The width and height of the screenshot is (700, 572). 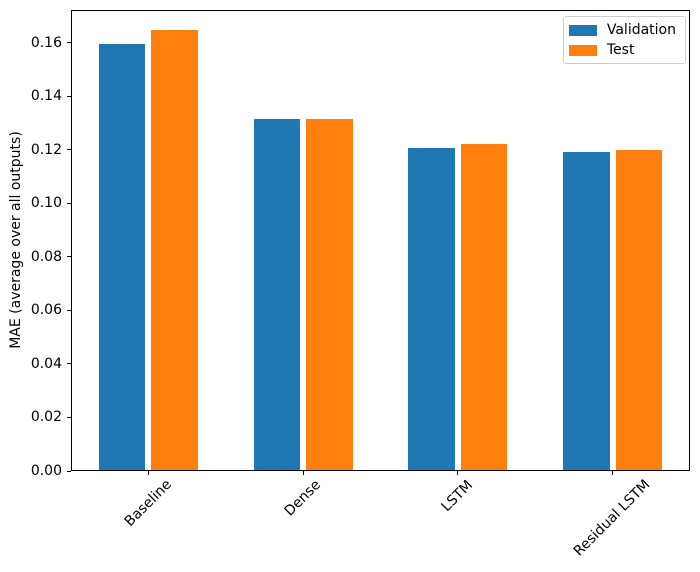 I want to click on x-tick-label-baseline: Baseline, so click(x=148, y=503).